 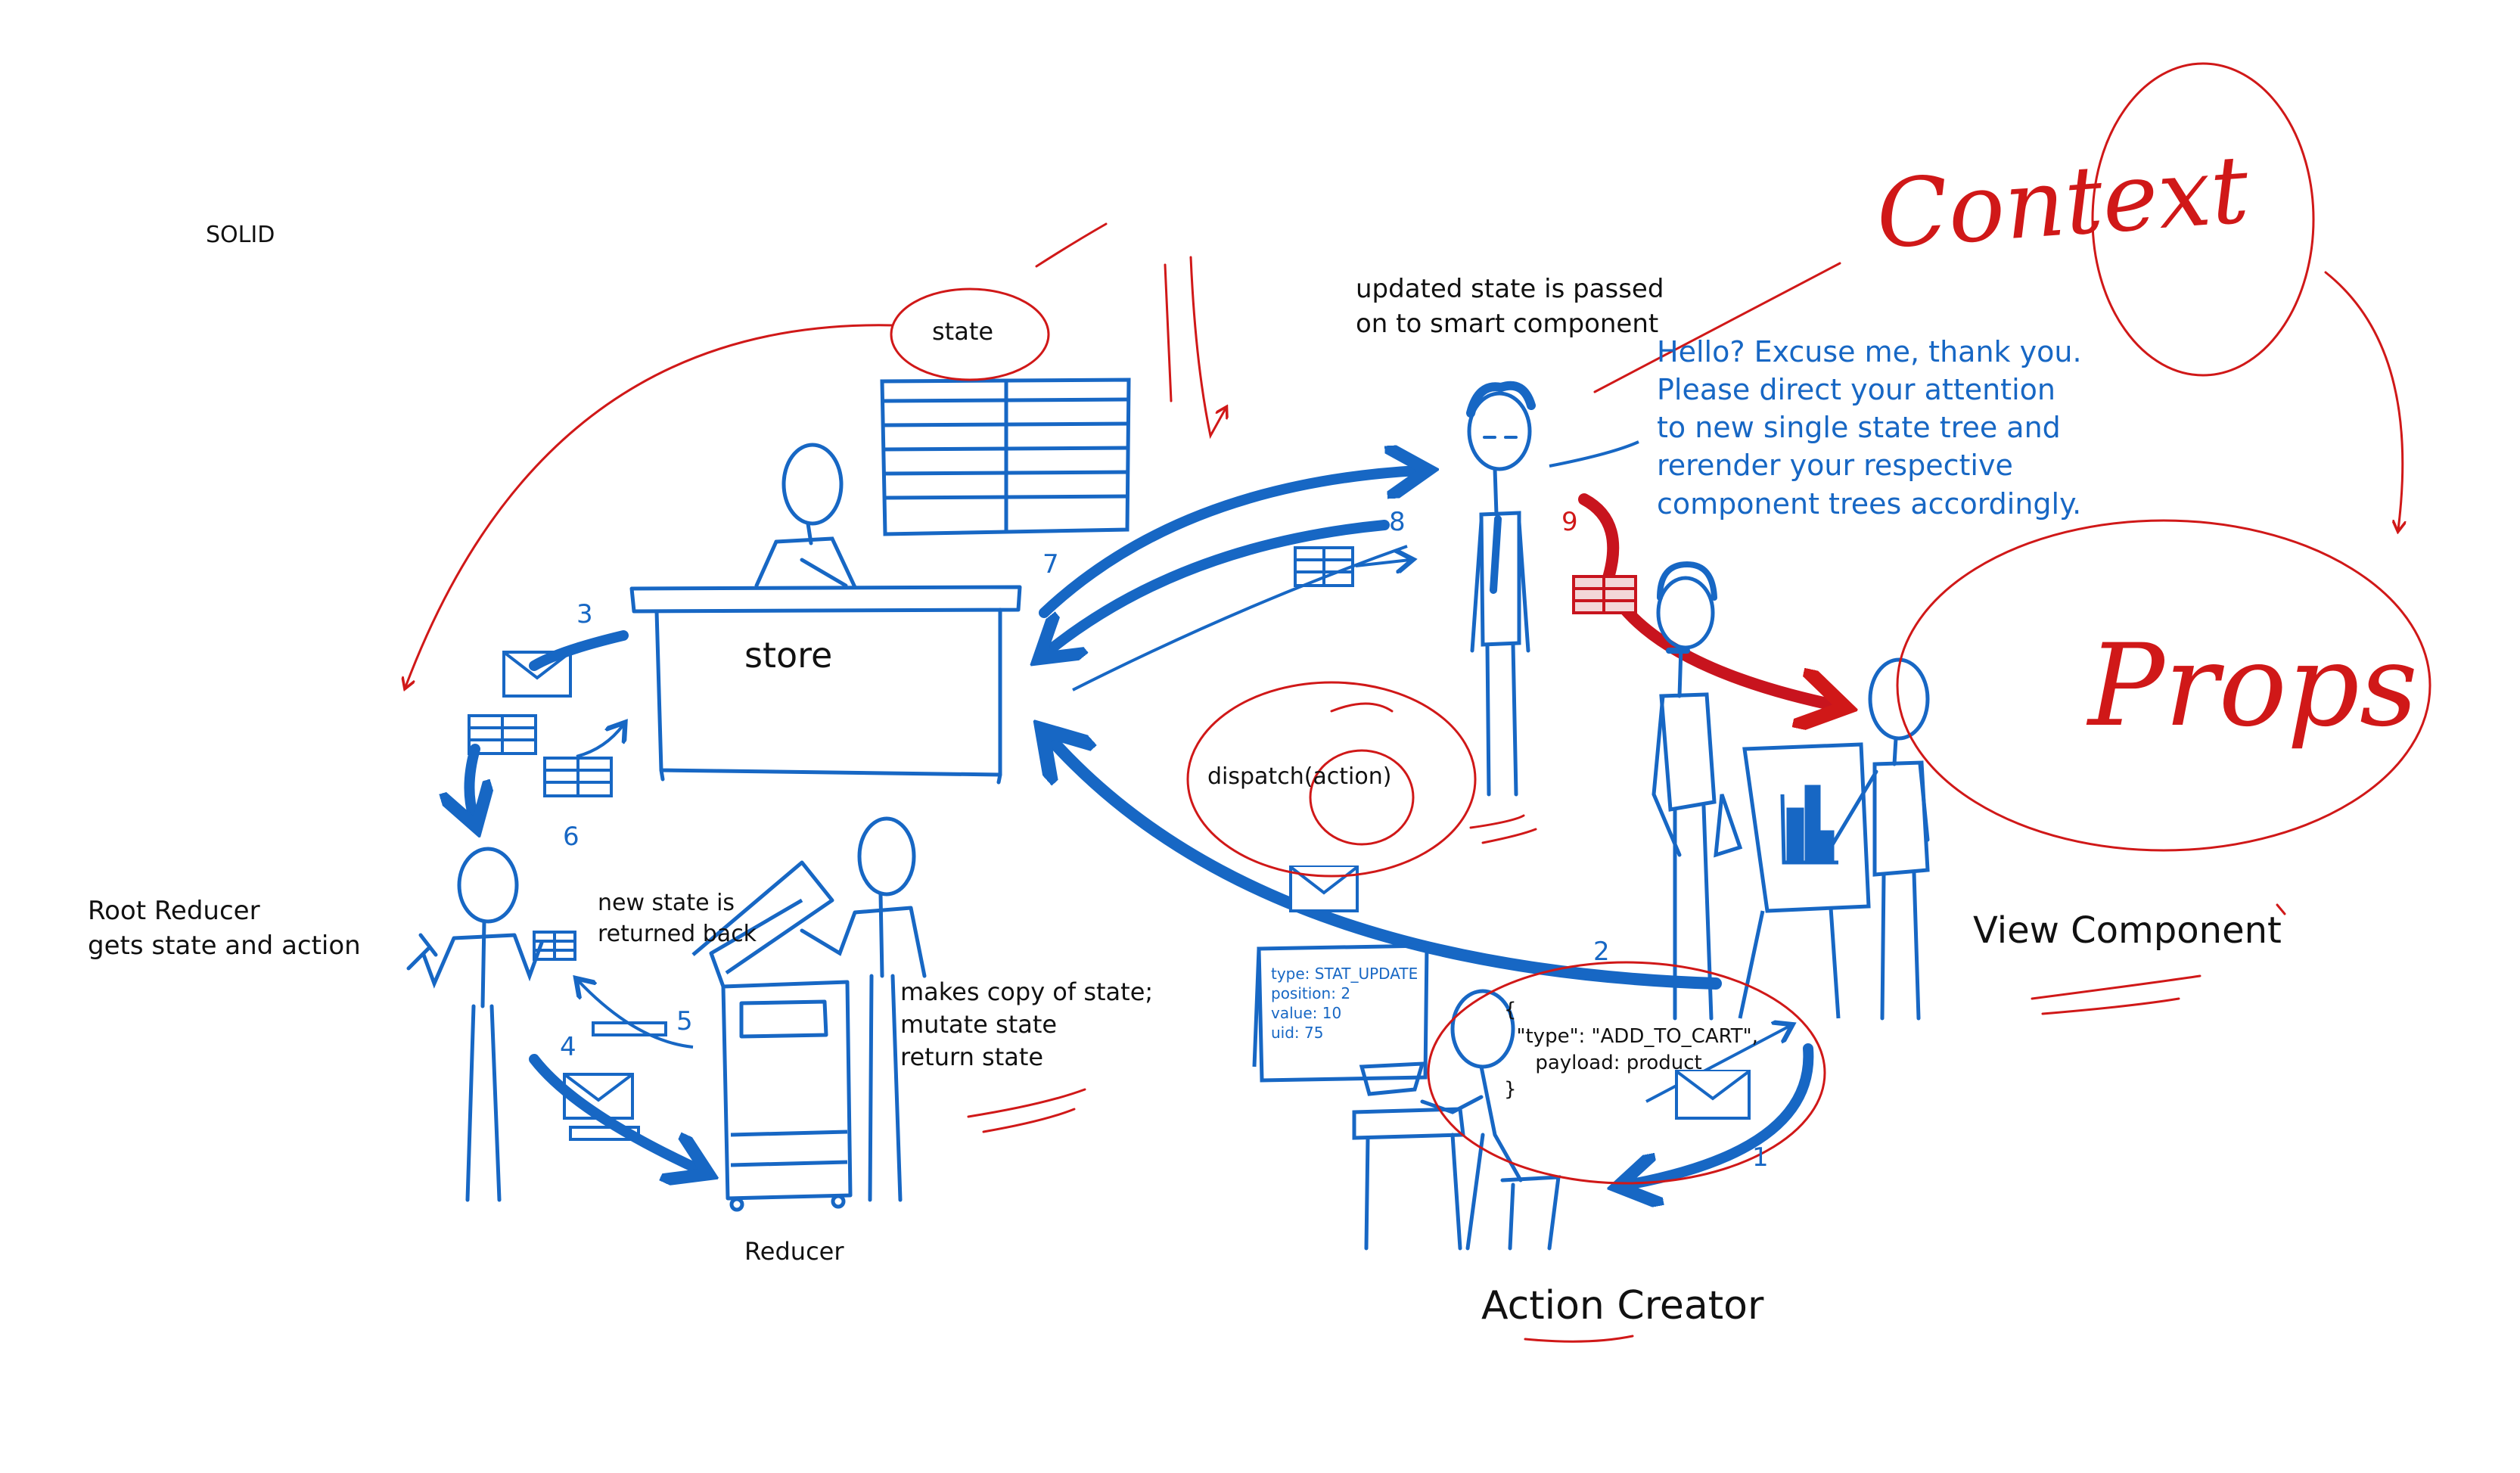 I want to click on step-number-7: 7, so click(x=1050, y=564).